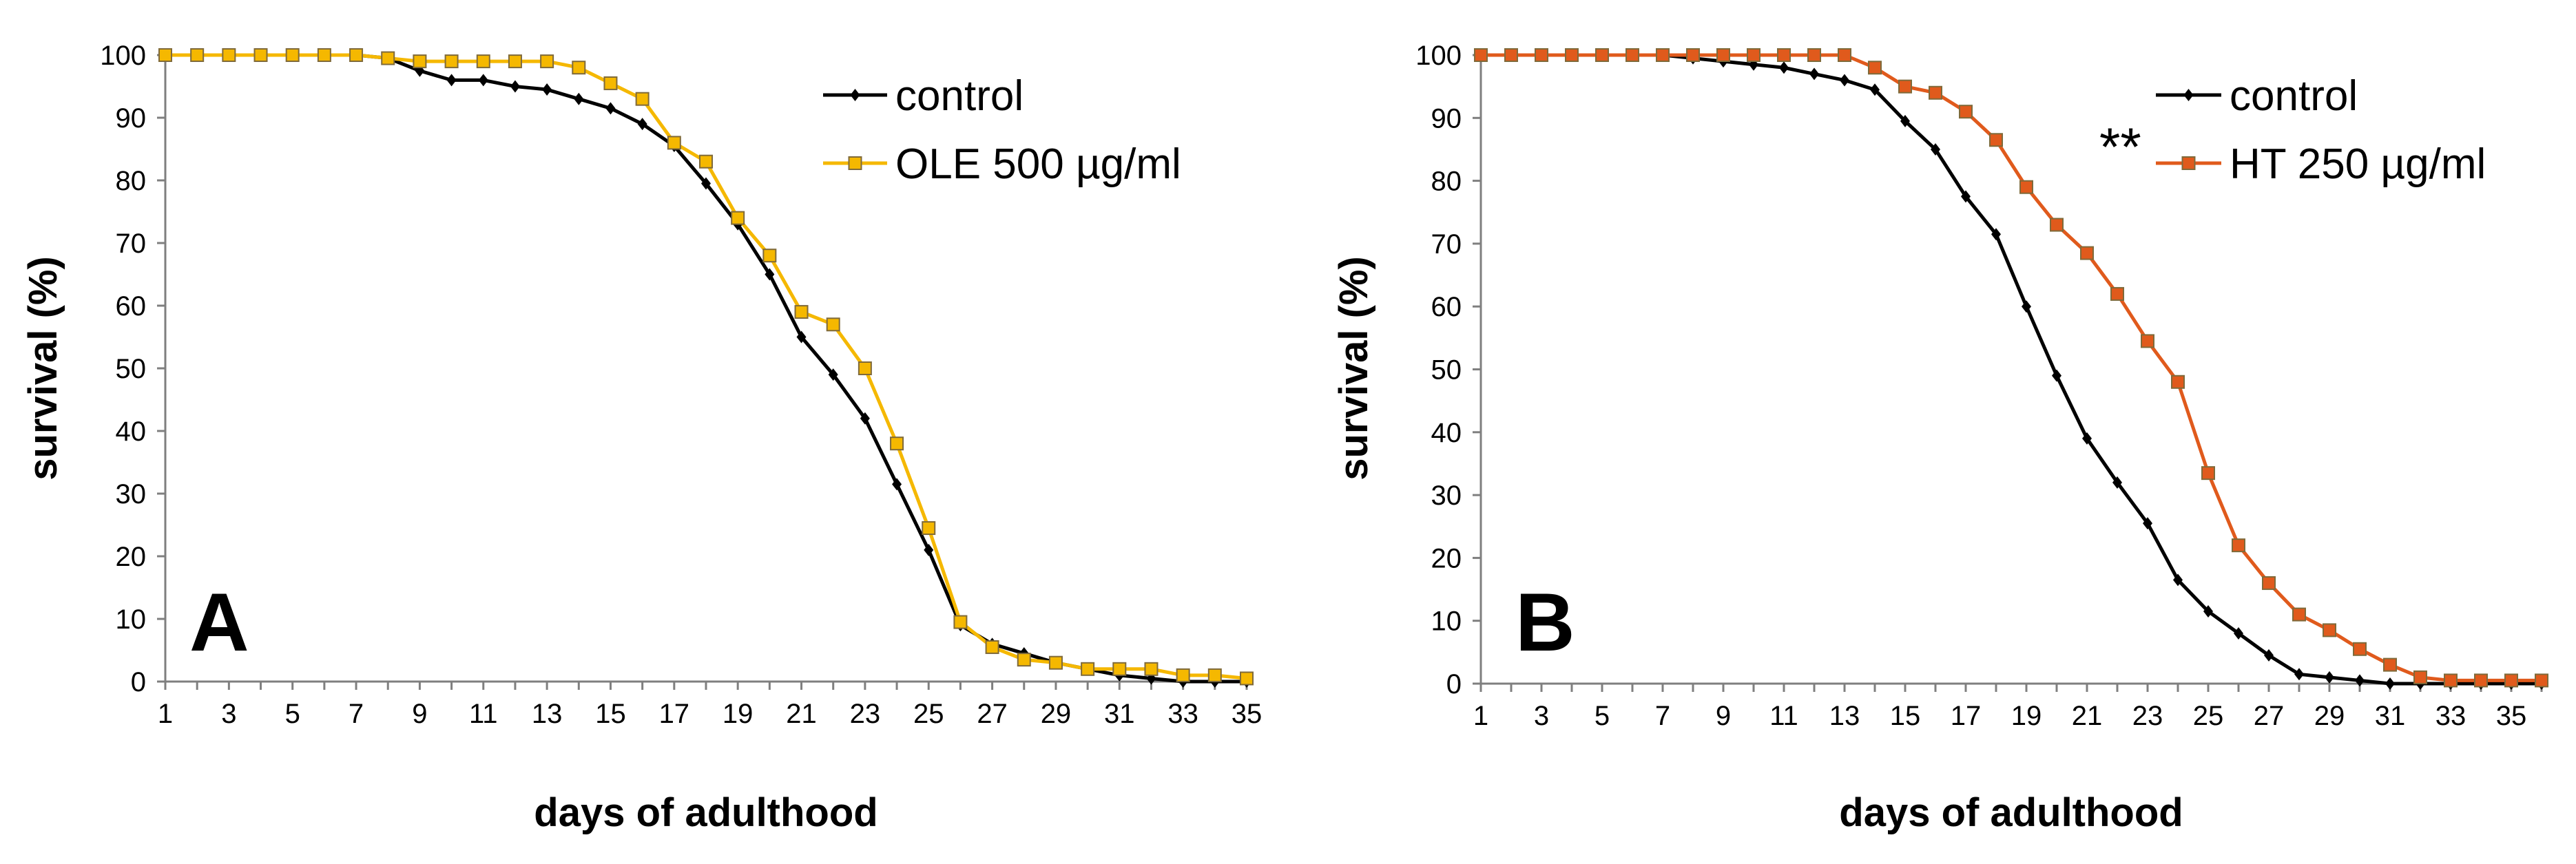 This screenshot has height=864, width=2576. Describe the element at coordinates (131, 181) in the screenshot. I see `y-tick-label: 80` at that location.